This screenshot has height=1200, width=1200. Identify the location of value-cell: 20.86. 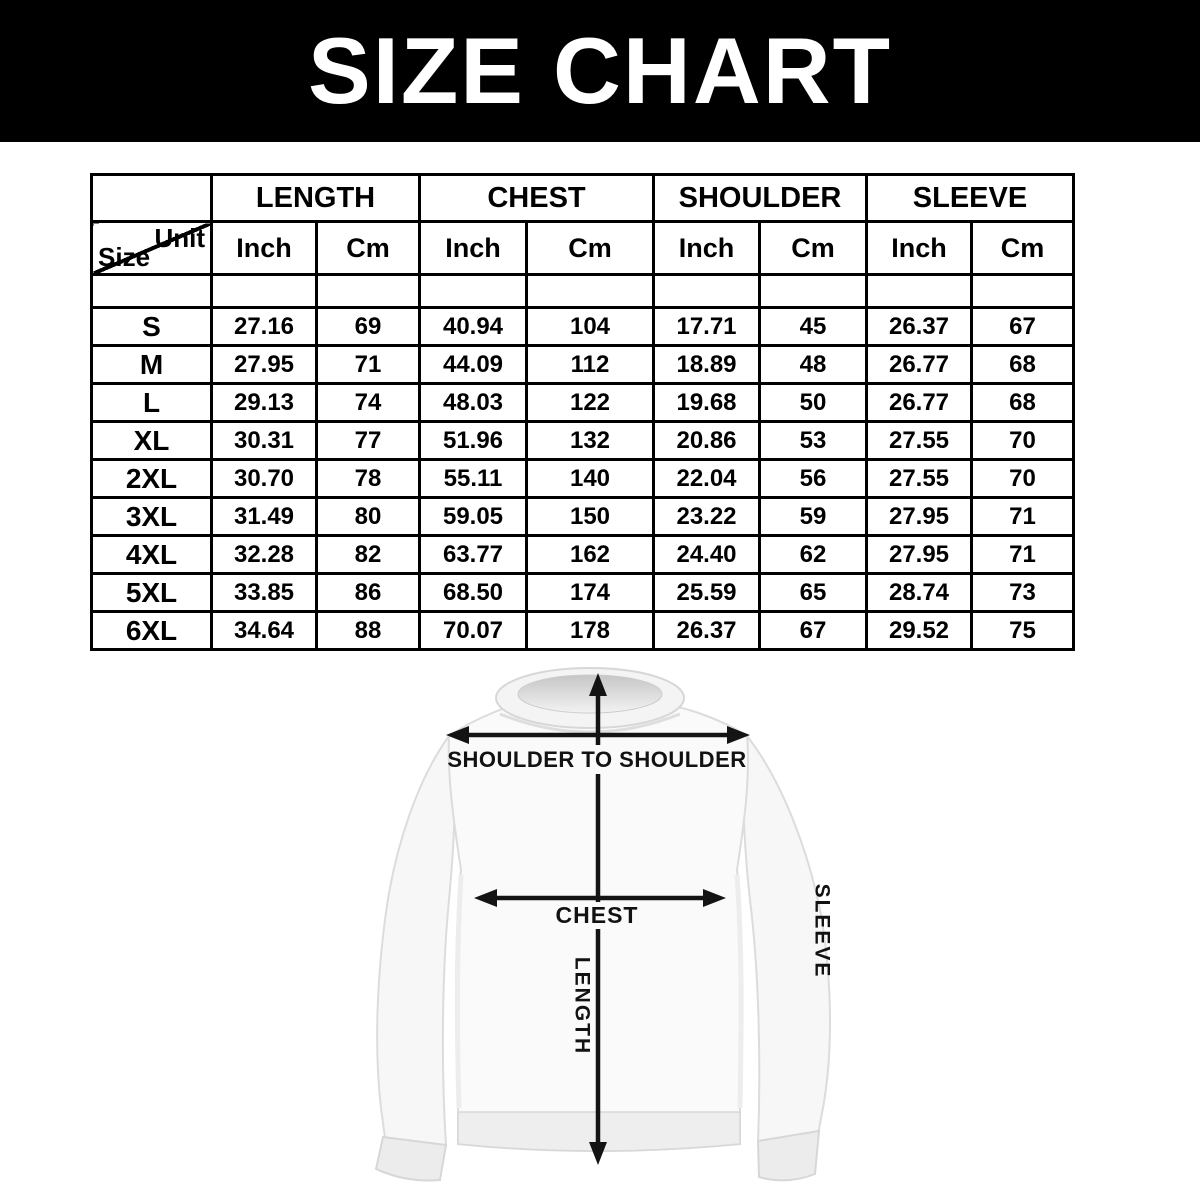
(706, 440).